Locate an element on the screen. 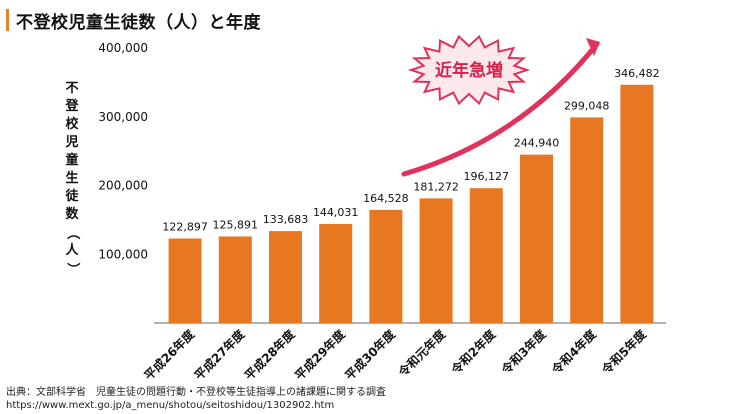 This screenshot has width=736, height=414. y-axis-label-char: 人 is located at coordinates (72, 250).